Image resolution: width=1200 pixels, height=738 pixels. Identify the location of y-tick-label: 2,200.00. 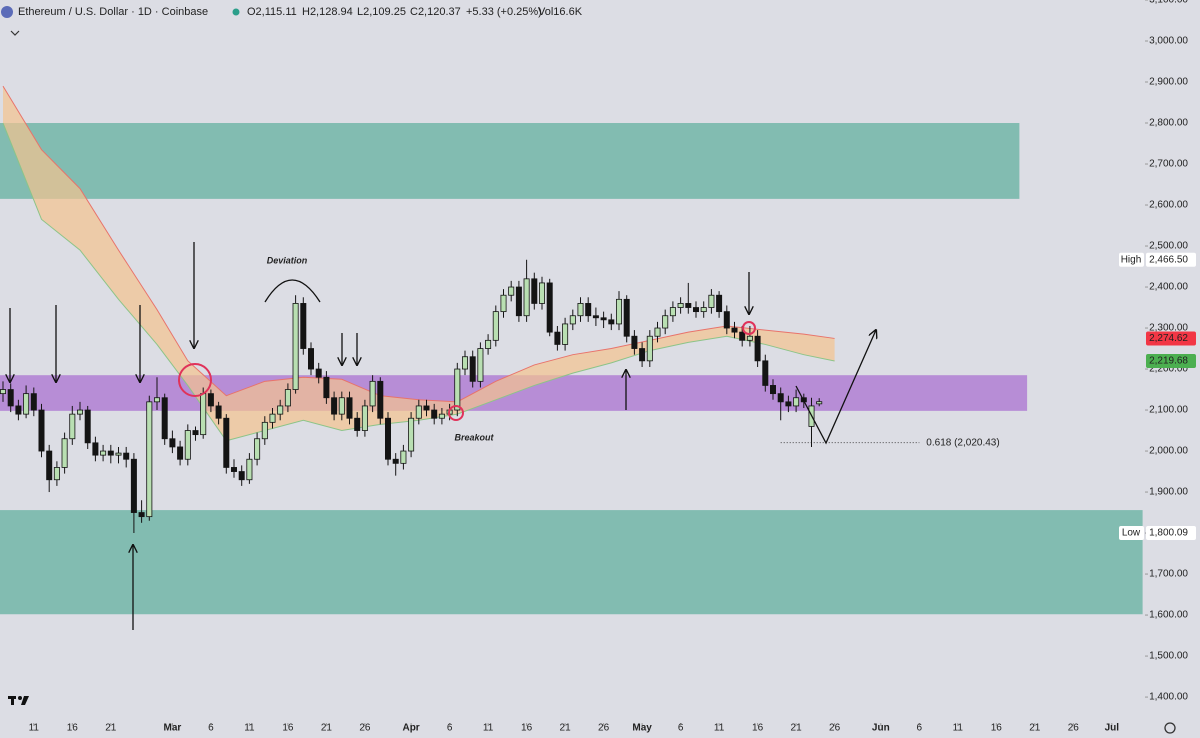
(1168, 369).